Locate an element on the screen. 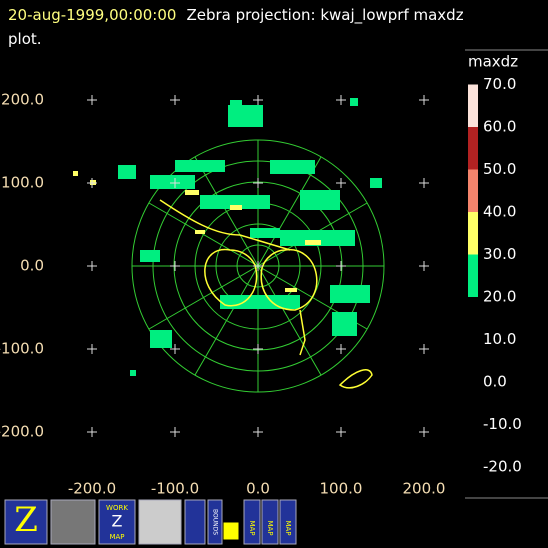 The width and height of the screenshot is (548, 548). toolbar: Z WORK Z MAP BOUNDS MAP MAP MAP is located at coordinates (150, 522).